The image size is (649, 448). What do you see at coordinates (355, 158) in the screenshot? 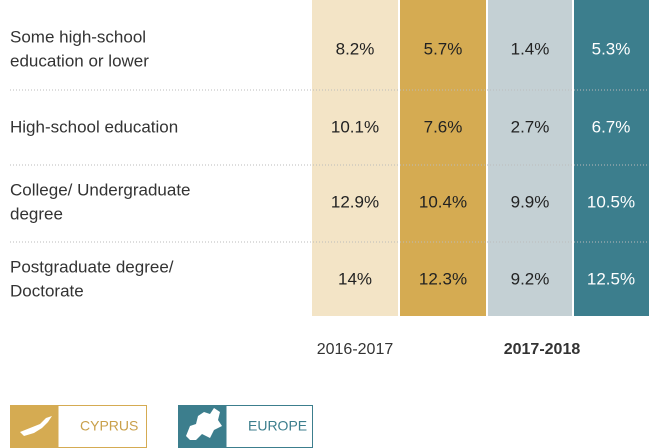
I see `column-cyprus-2016` at bounding box center [355, 158].